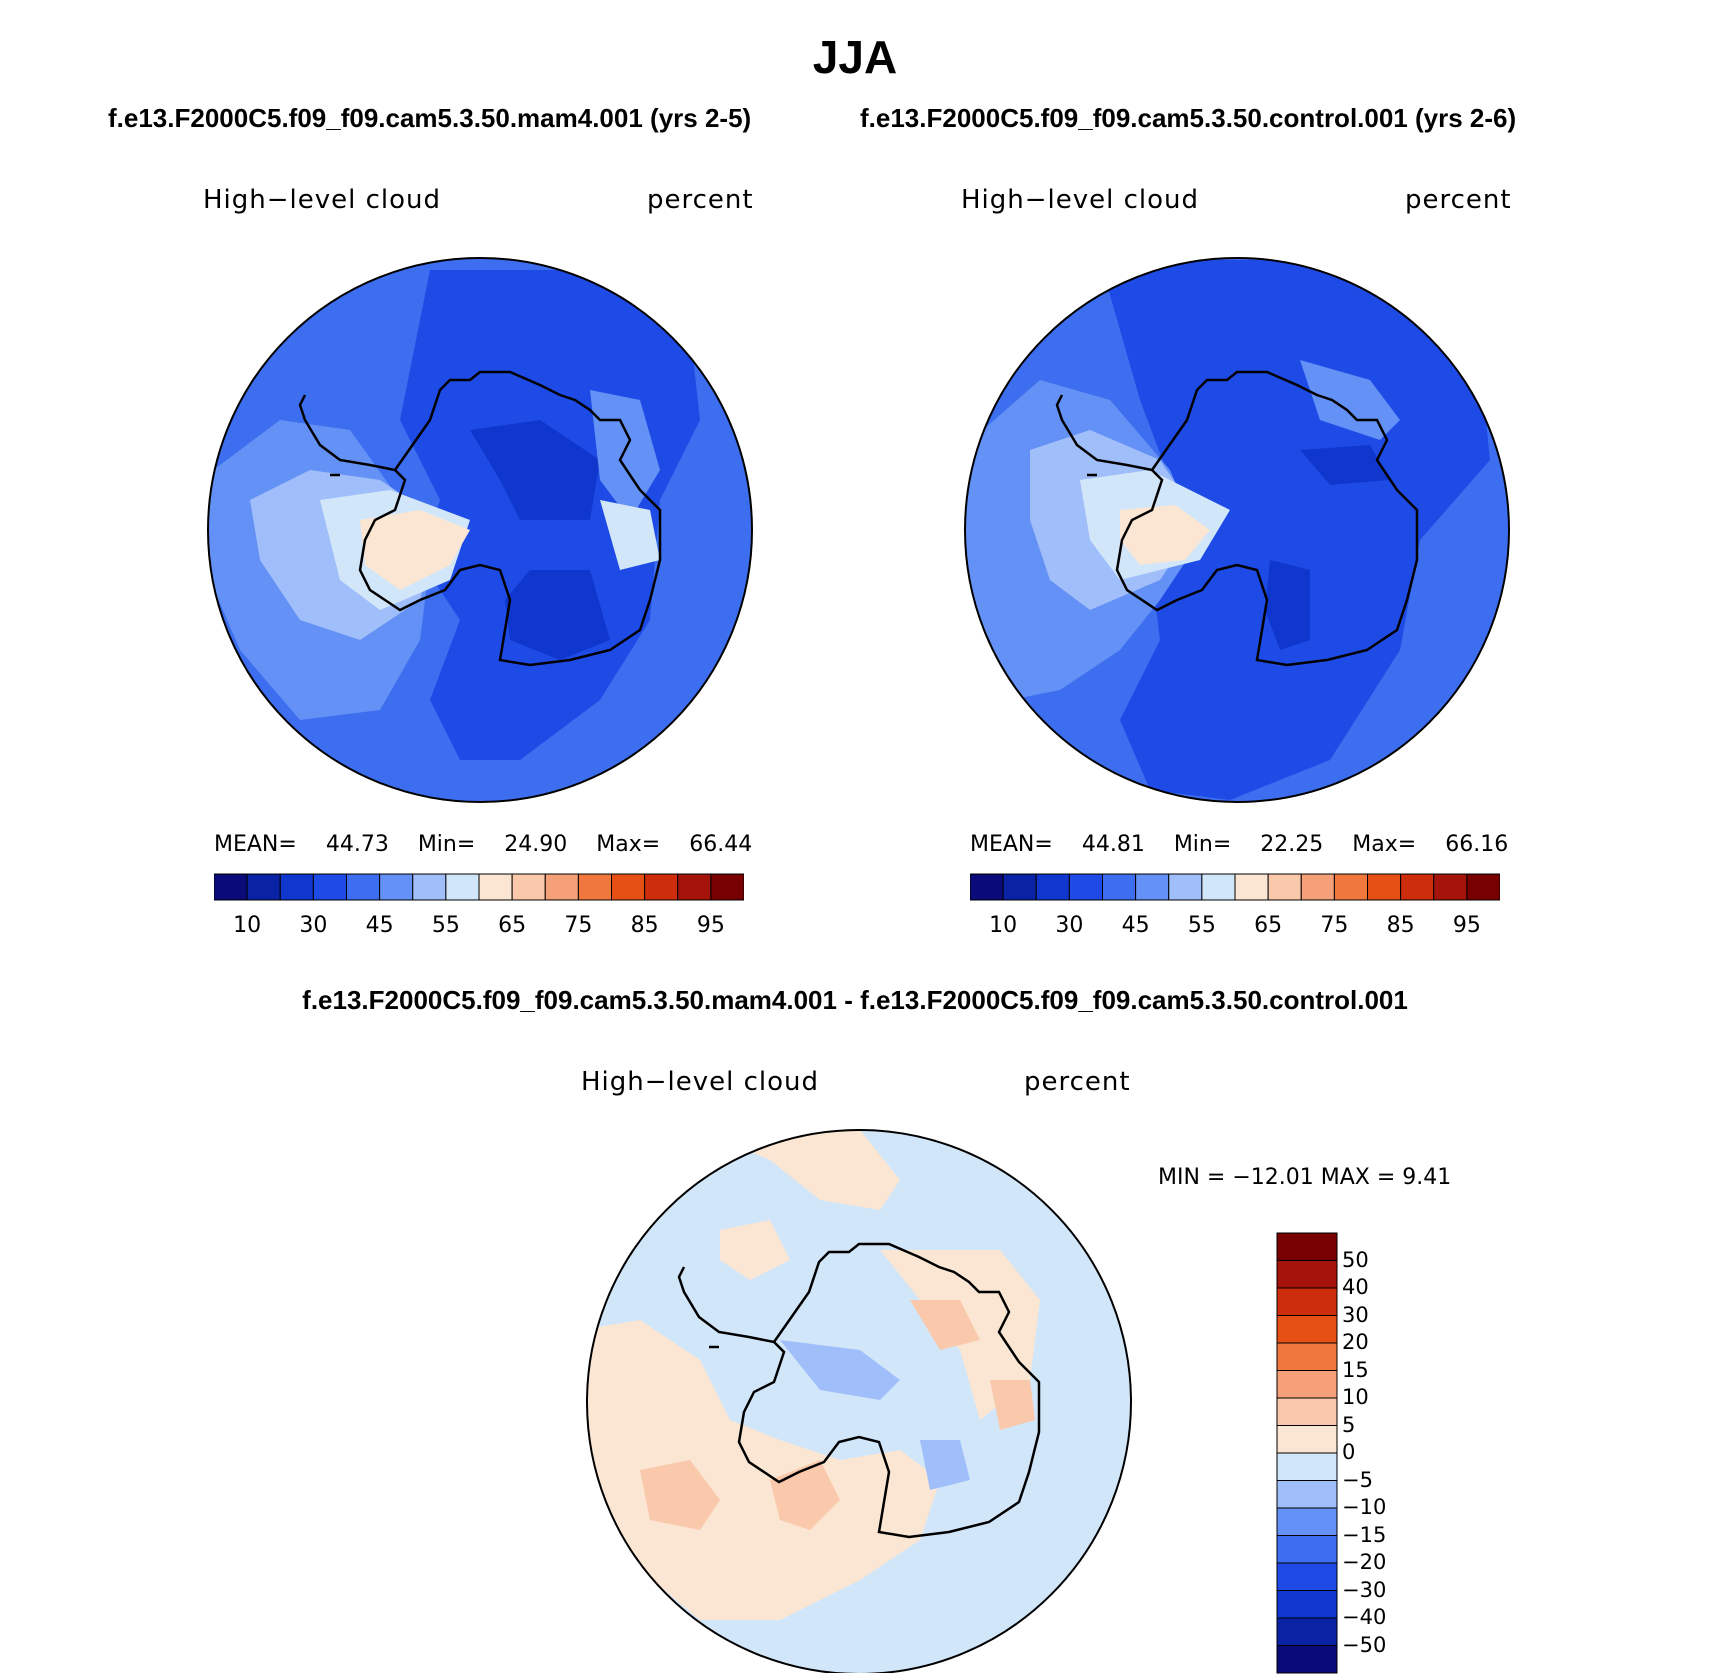 This screenshot has height=1674, width=1710. Describe the element at coordinates (1334, 925) in the screenshot. I see `colorbar-panel2-tick-label: 75` at that location.